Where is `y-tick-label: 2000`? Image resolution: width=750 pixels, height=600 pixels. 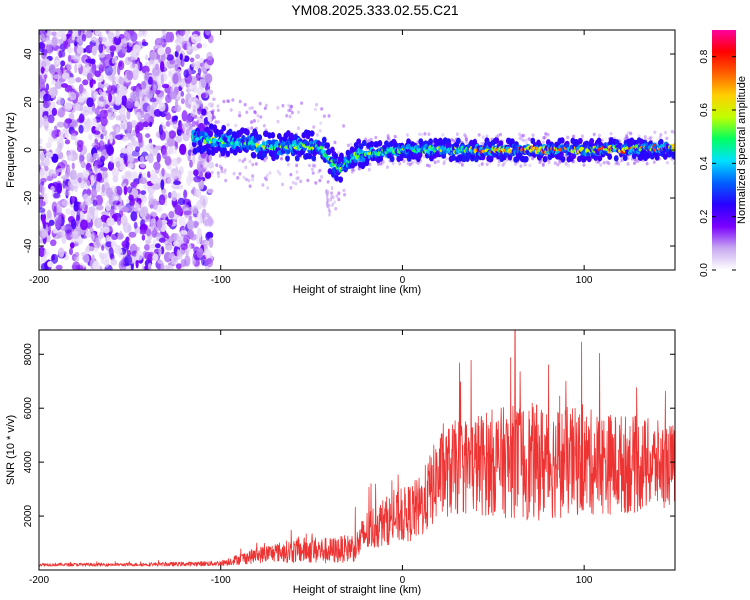 y-tick-label: 2000 is located at coordinates (28, 516).